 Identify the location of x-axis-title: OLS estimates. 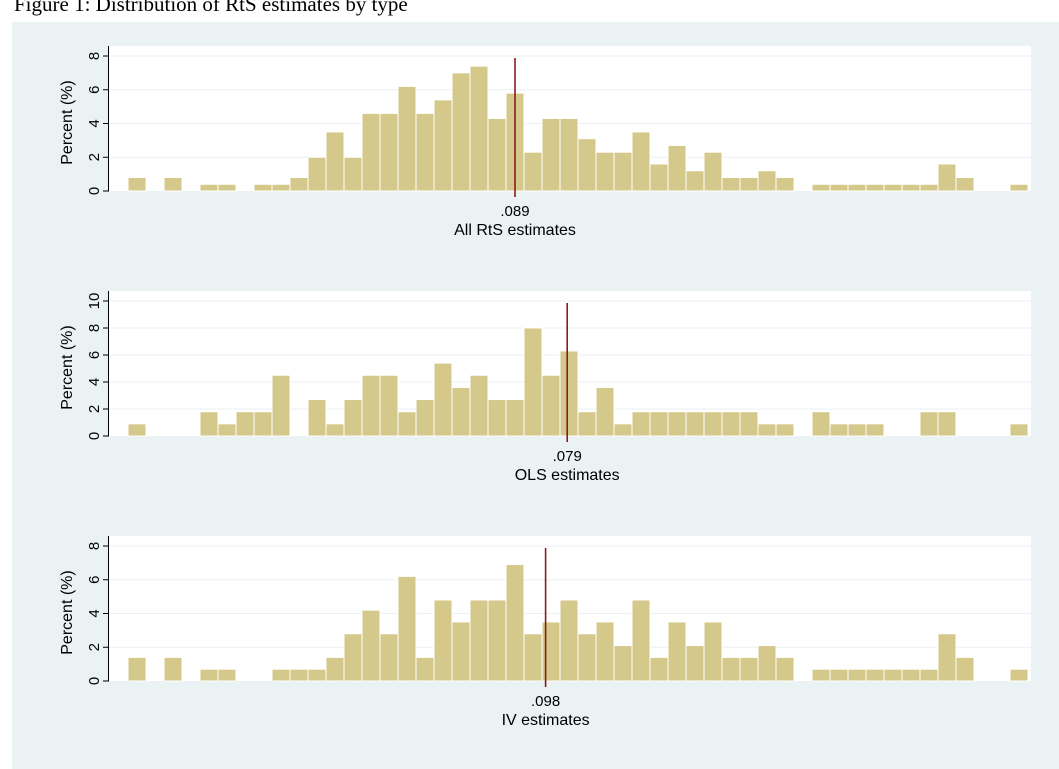
(567, 475).